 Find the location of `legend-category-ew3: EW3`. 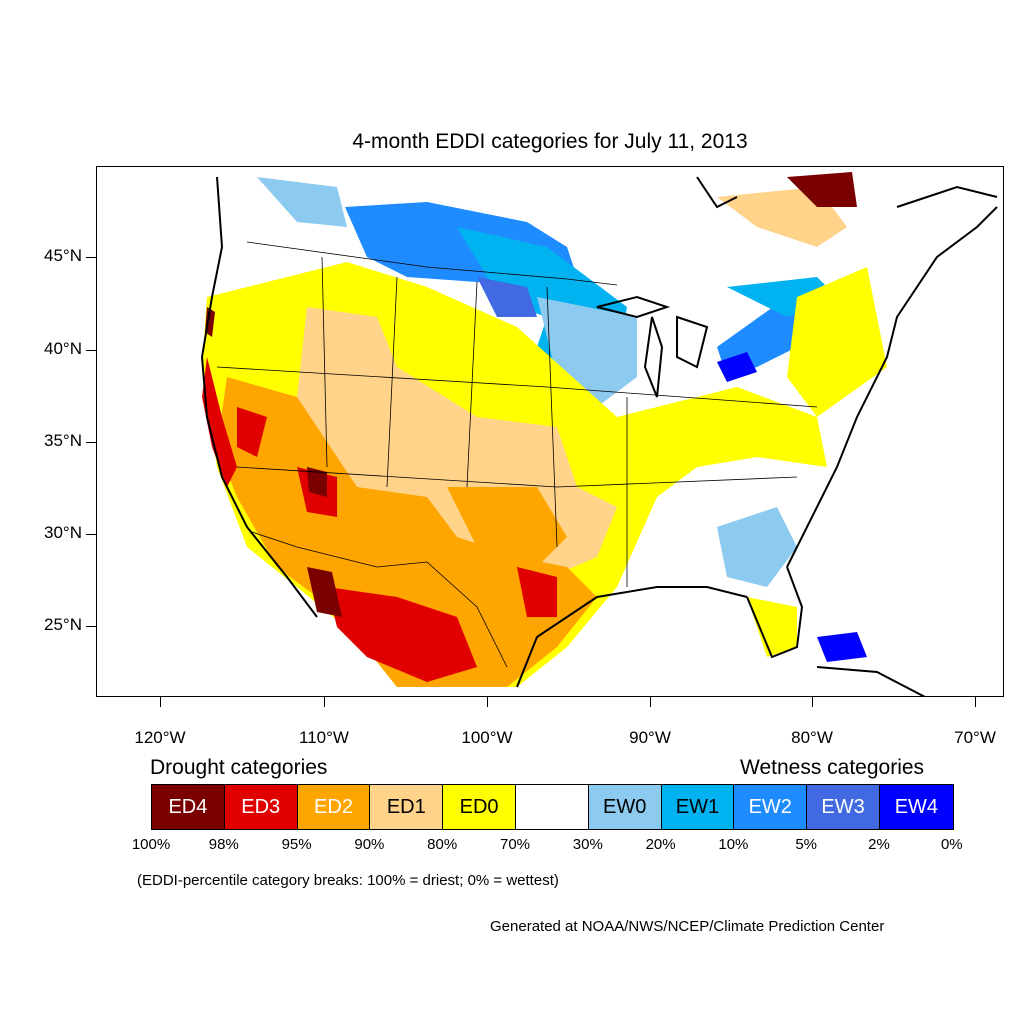

legend-category-ew3: EW3 is located at coordinates (843, 807).